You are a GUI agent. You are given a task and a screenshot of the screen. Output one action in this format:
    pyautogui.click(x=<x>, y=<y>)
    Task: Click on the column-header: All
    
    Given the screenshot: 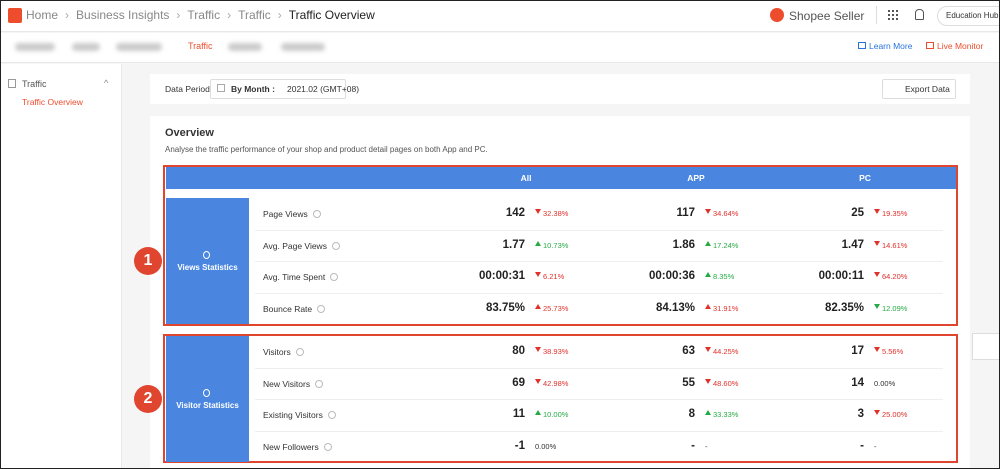 What is the action you would take?
    pyautogui.click(x=526, y=178)
    